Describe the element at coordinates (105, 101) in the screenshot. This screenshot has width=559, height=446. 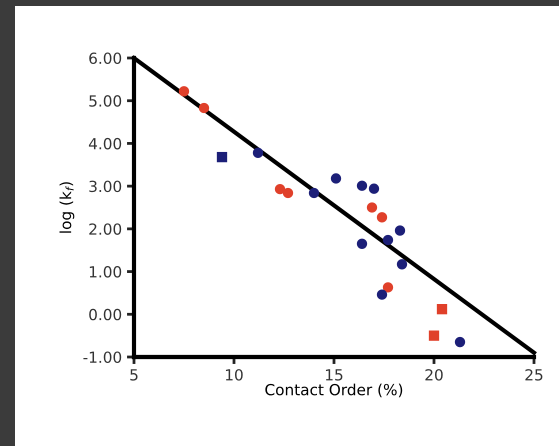
I see `y-tick-label: 5.00` at that location.